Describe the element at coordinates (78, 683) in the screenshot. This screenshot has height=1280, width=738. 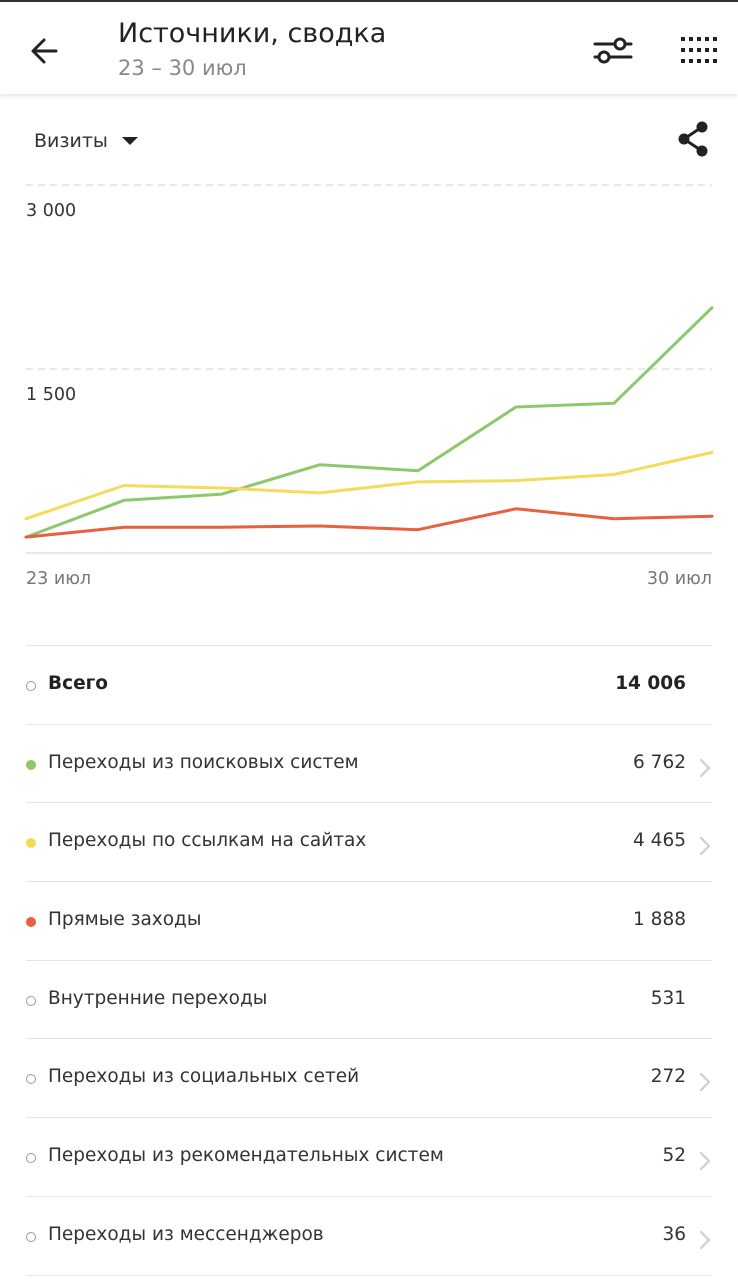
I see `source-label: Всего` at that location.